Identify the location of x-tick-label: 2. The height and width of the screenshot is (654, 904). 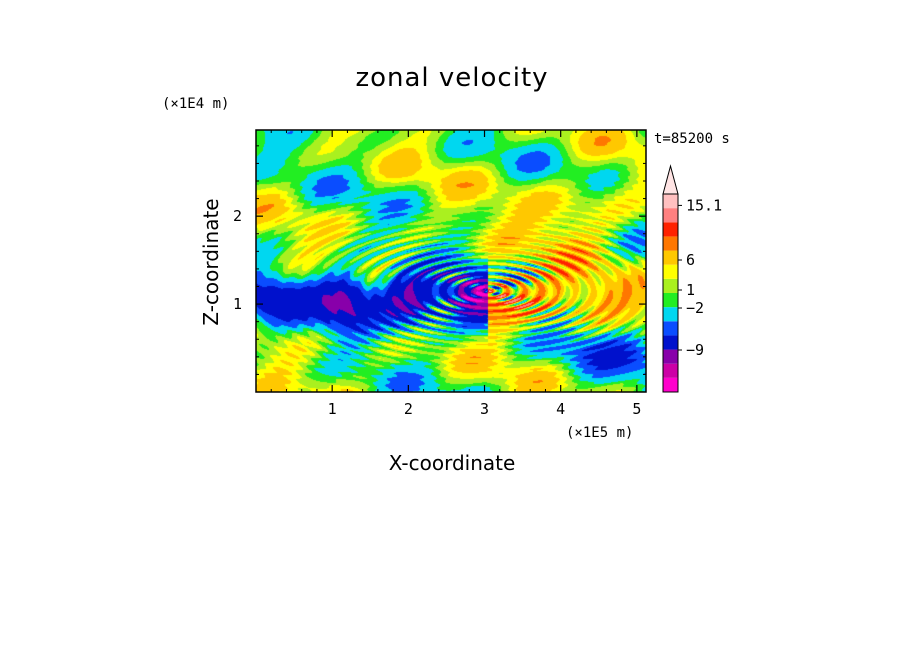
(408, 409).